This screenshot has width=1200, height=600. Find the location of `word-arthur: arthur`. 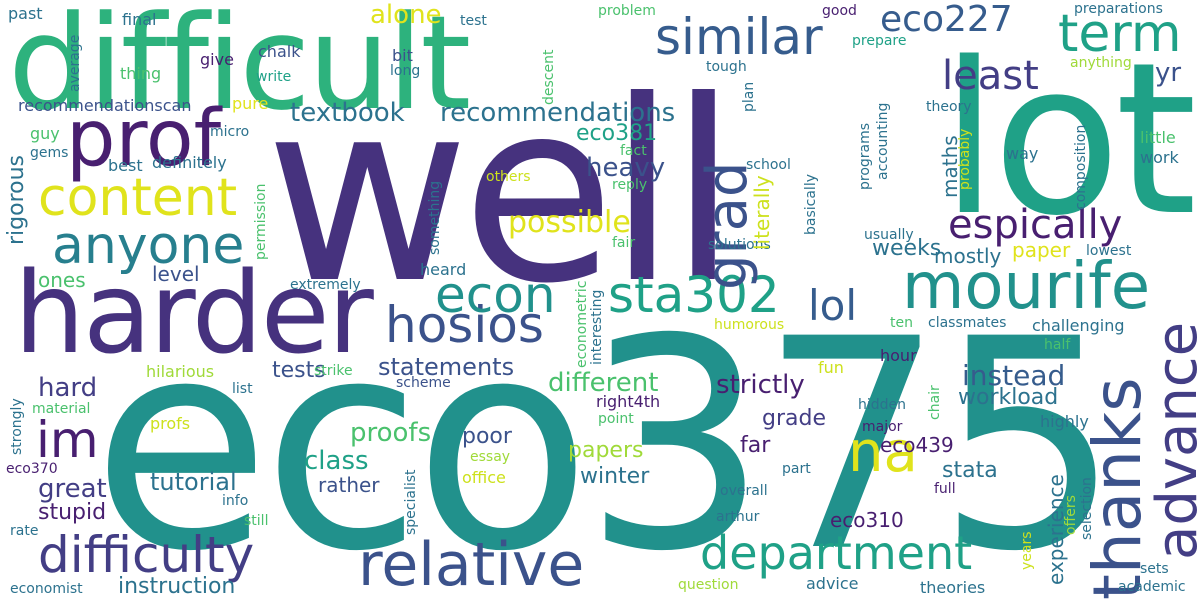

word-arthur: arthur is located at coordinates (738, 517).